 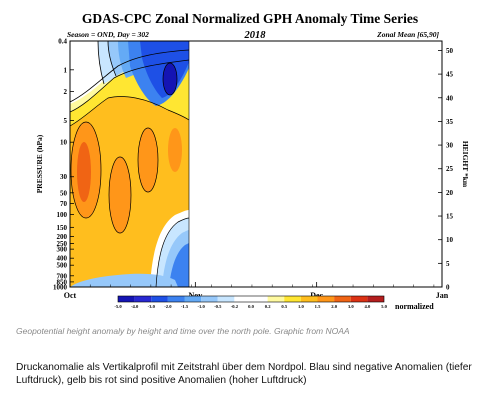 I want to click on year-label: 2018, so click(x=255, y=35).